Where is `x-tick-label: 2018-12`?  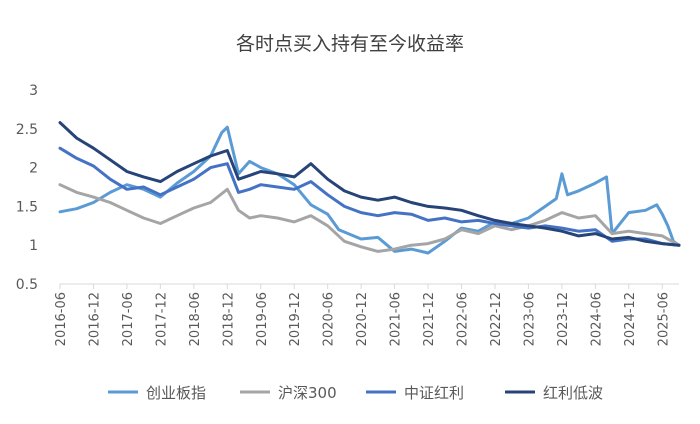
x-tick-label: 2018-12 is located at coordinates (228, 319).